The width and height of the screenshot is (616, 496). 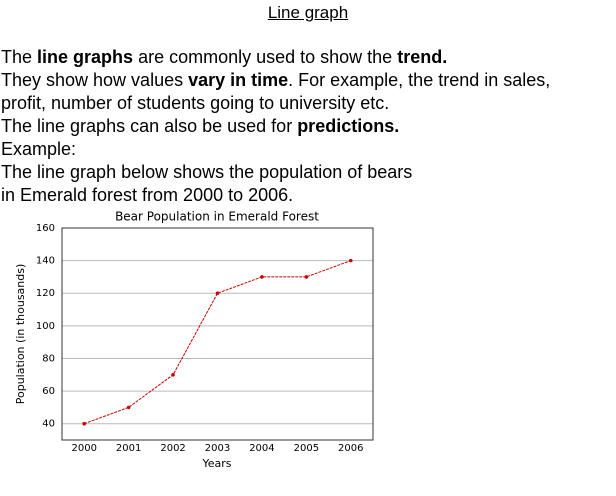 I want to click on text: Example:, so click(x=39, y=149).